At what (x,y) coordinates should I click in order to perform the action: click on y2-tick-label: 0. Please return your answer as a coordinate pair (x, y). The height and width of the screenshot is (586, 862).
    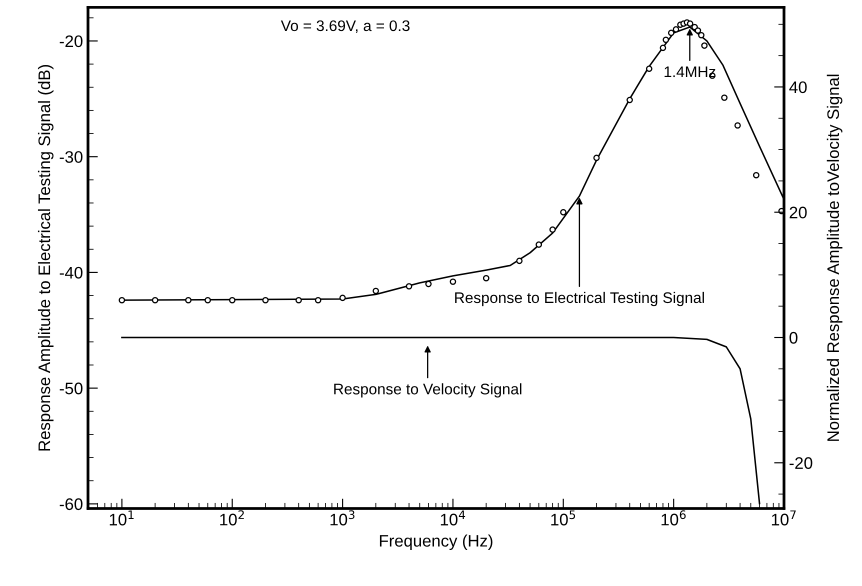
    Looking at the image, I should click on (794, 338).